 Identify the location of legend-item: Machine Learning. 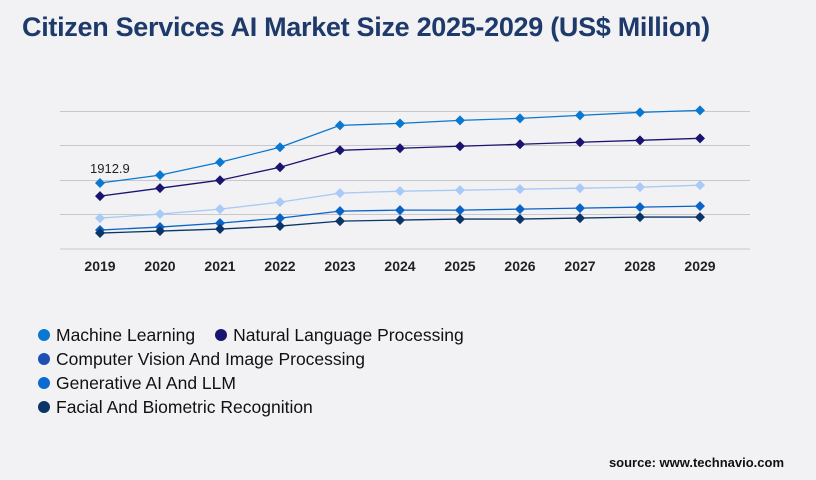
(116, 335).